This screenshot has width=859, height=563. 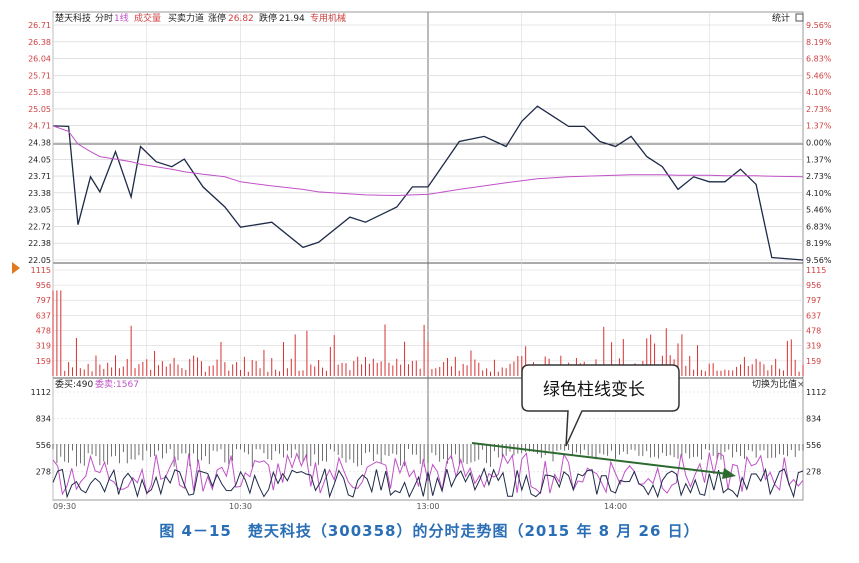 I want to click on volume-tick-label: 319, so click(x=43, y=346).